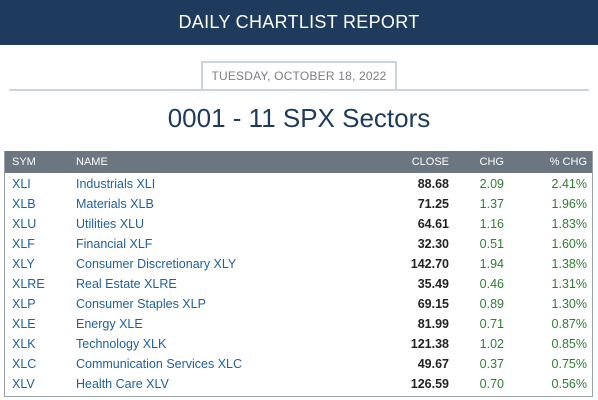 The height and width of the screenshot is (400, 598). What do you see at coordinates (141, 304) in the screenshot?
I see `name-link: Consumer Staples XLP` at bounding box center [141, 304].